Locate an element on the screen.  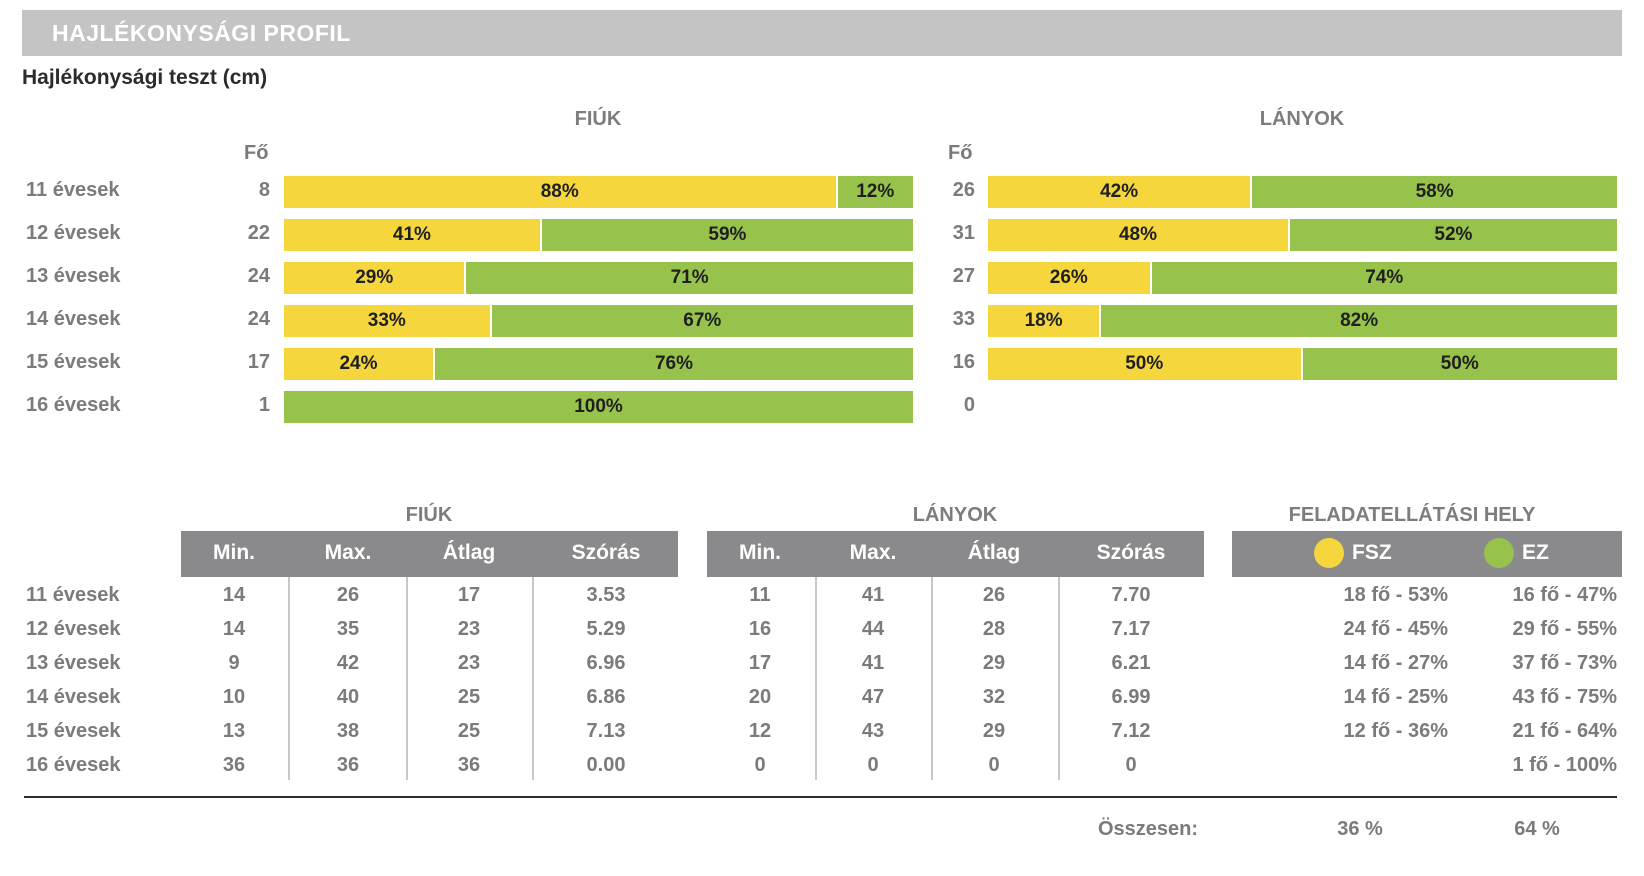
table-header-bar is located at coordinates (1427, 554).